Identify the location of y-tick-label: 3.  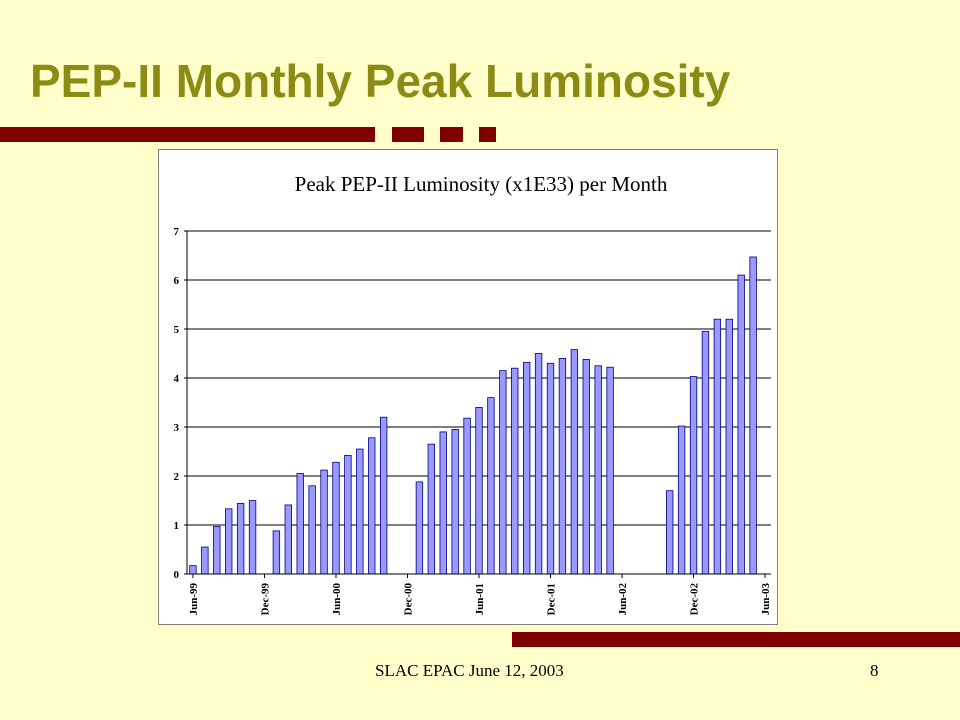
(177, 428).